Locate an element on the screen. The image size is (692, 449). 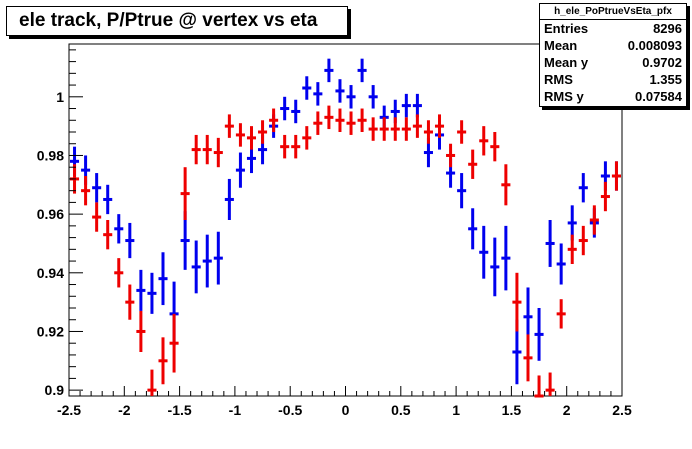
stats-hist-name: h_ele_PoPtrueVsEta_pfx is located at coordinates (613, 12).